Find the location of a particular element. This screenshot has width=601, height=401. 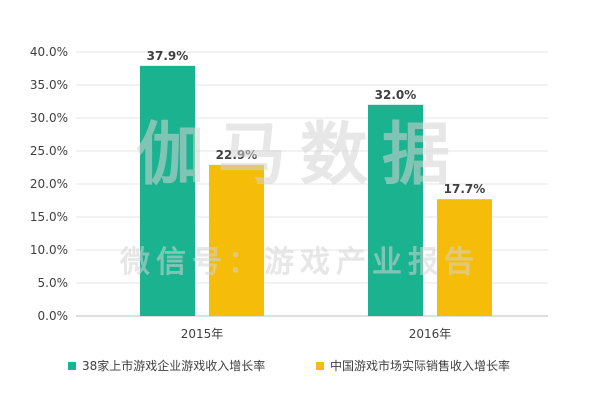

y-tick-label: 15.0% is located at coordinates (49, 217).